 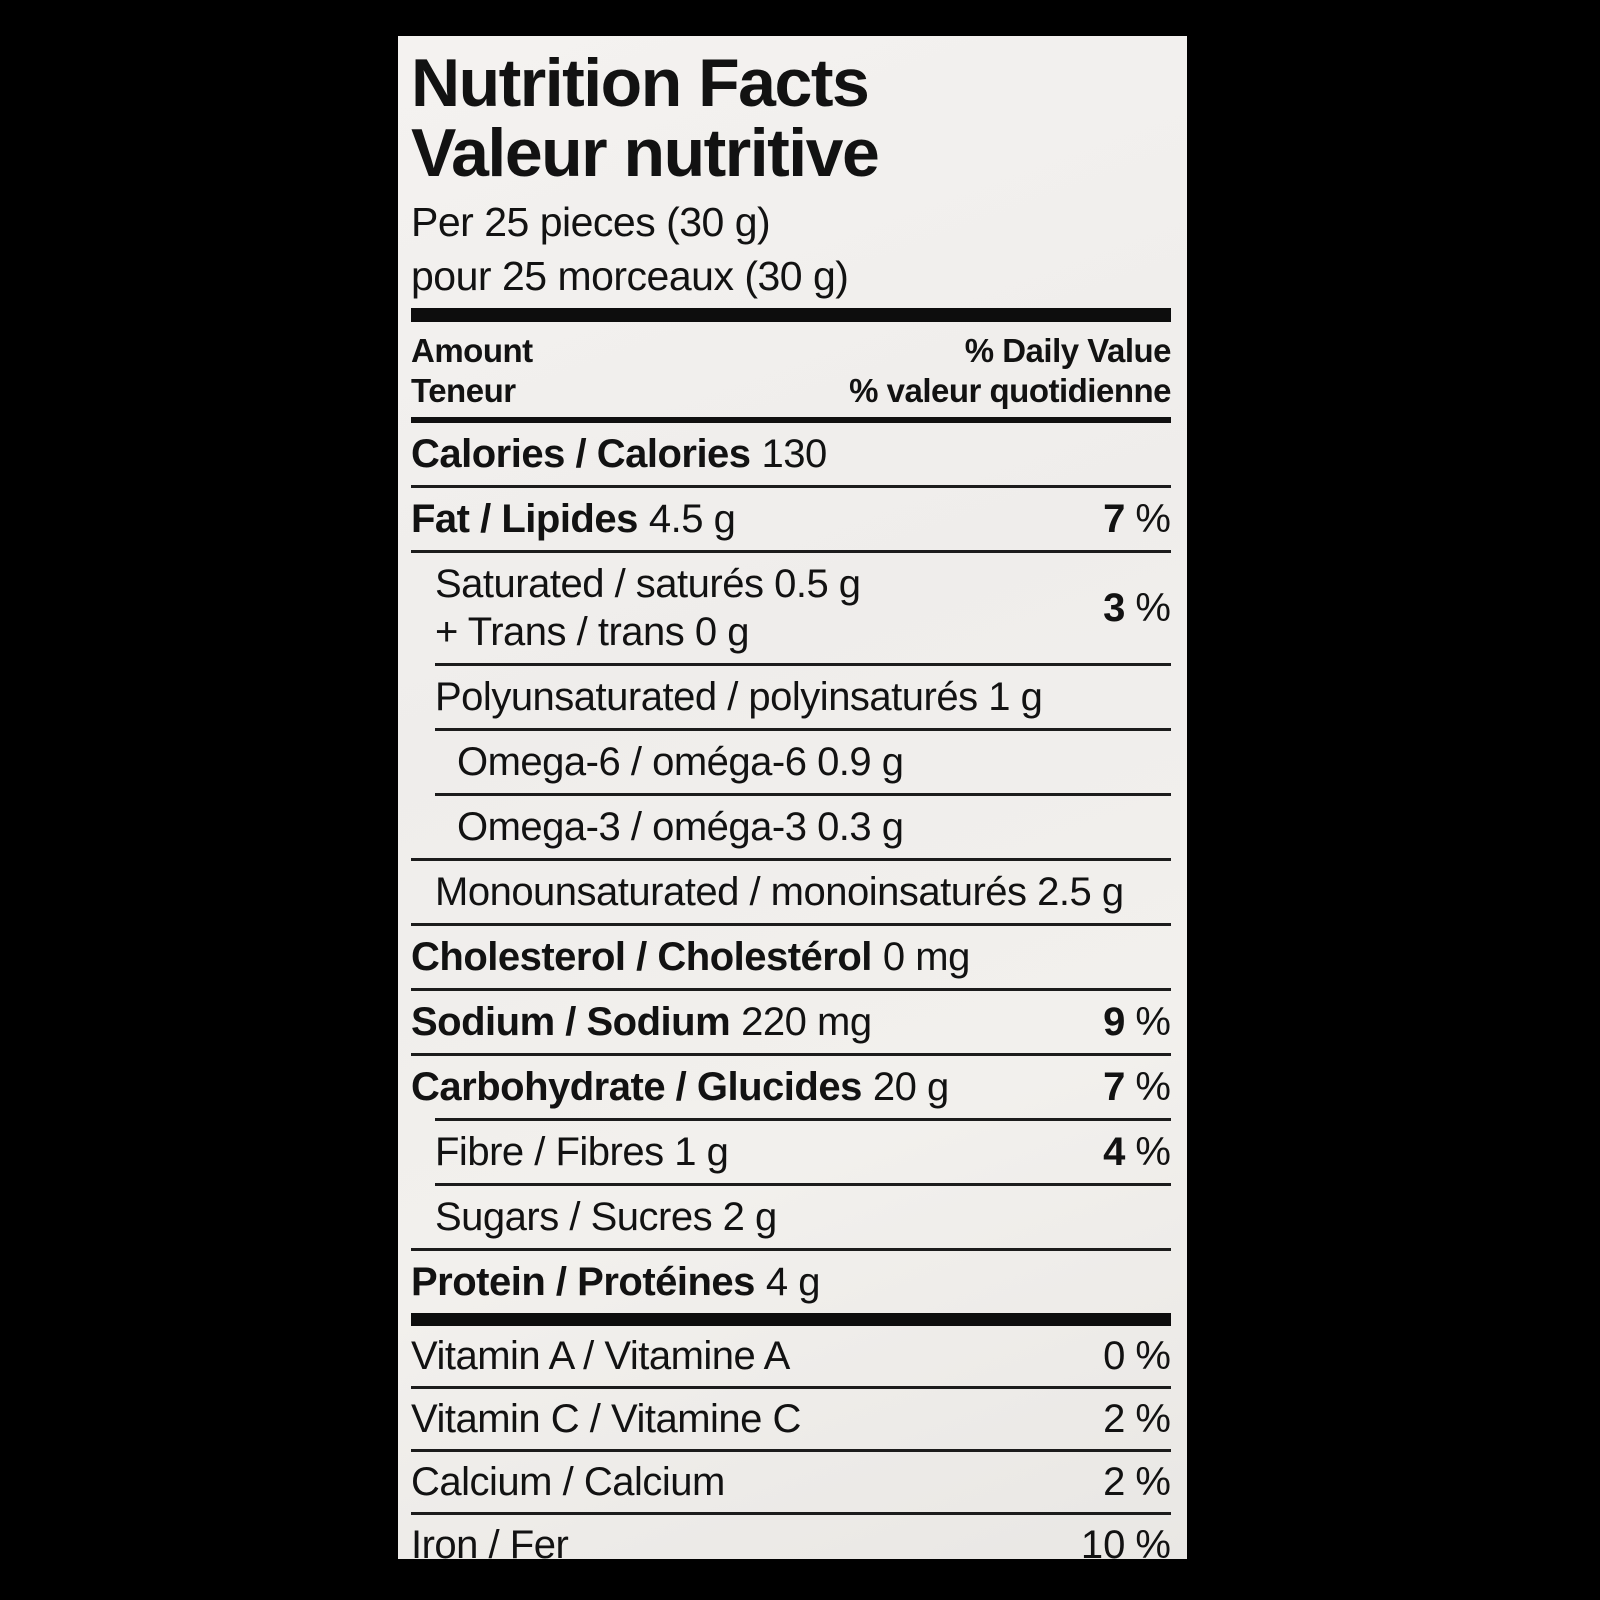 I want to click on nutrient-name-saturated: Saturated / saturés 0.5 g, so click(x=648, y=584).